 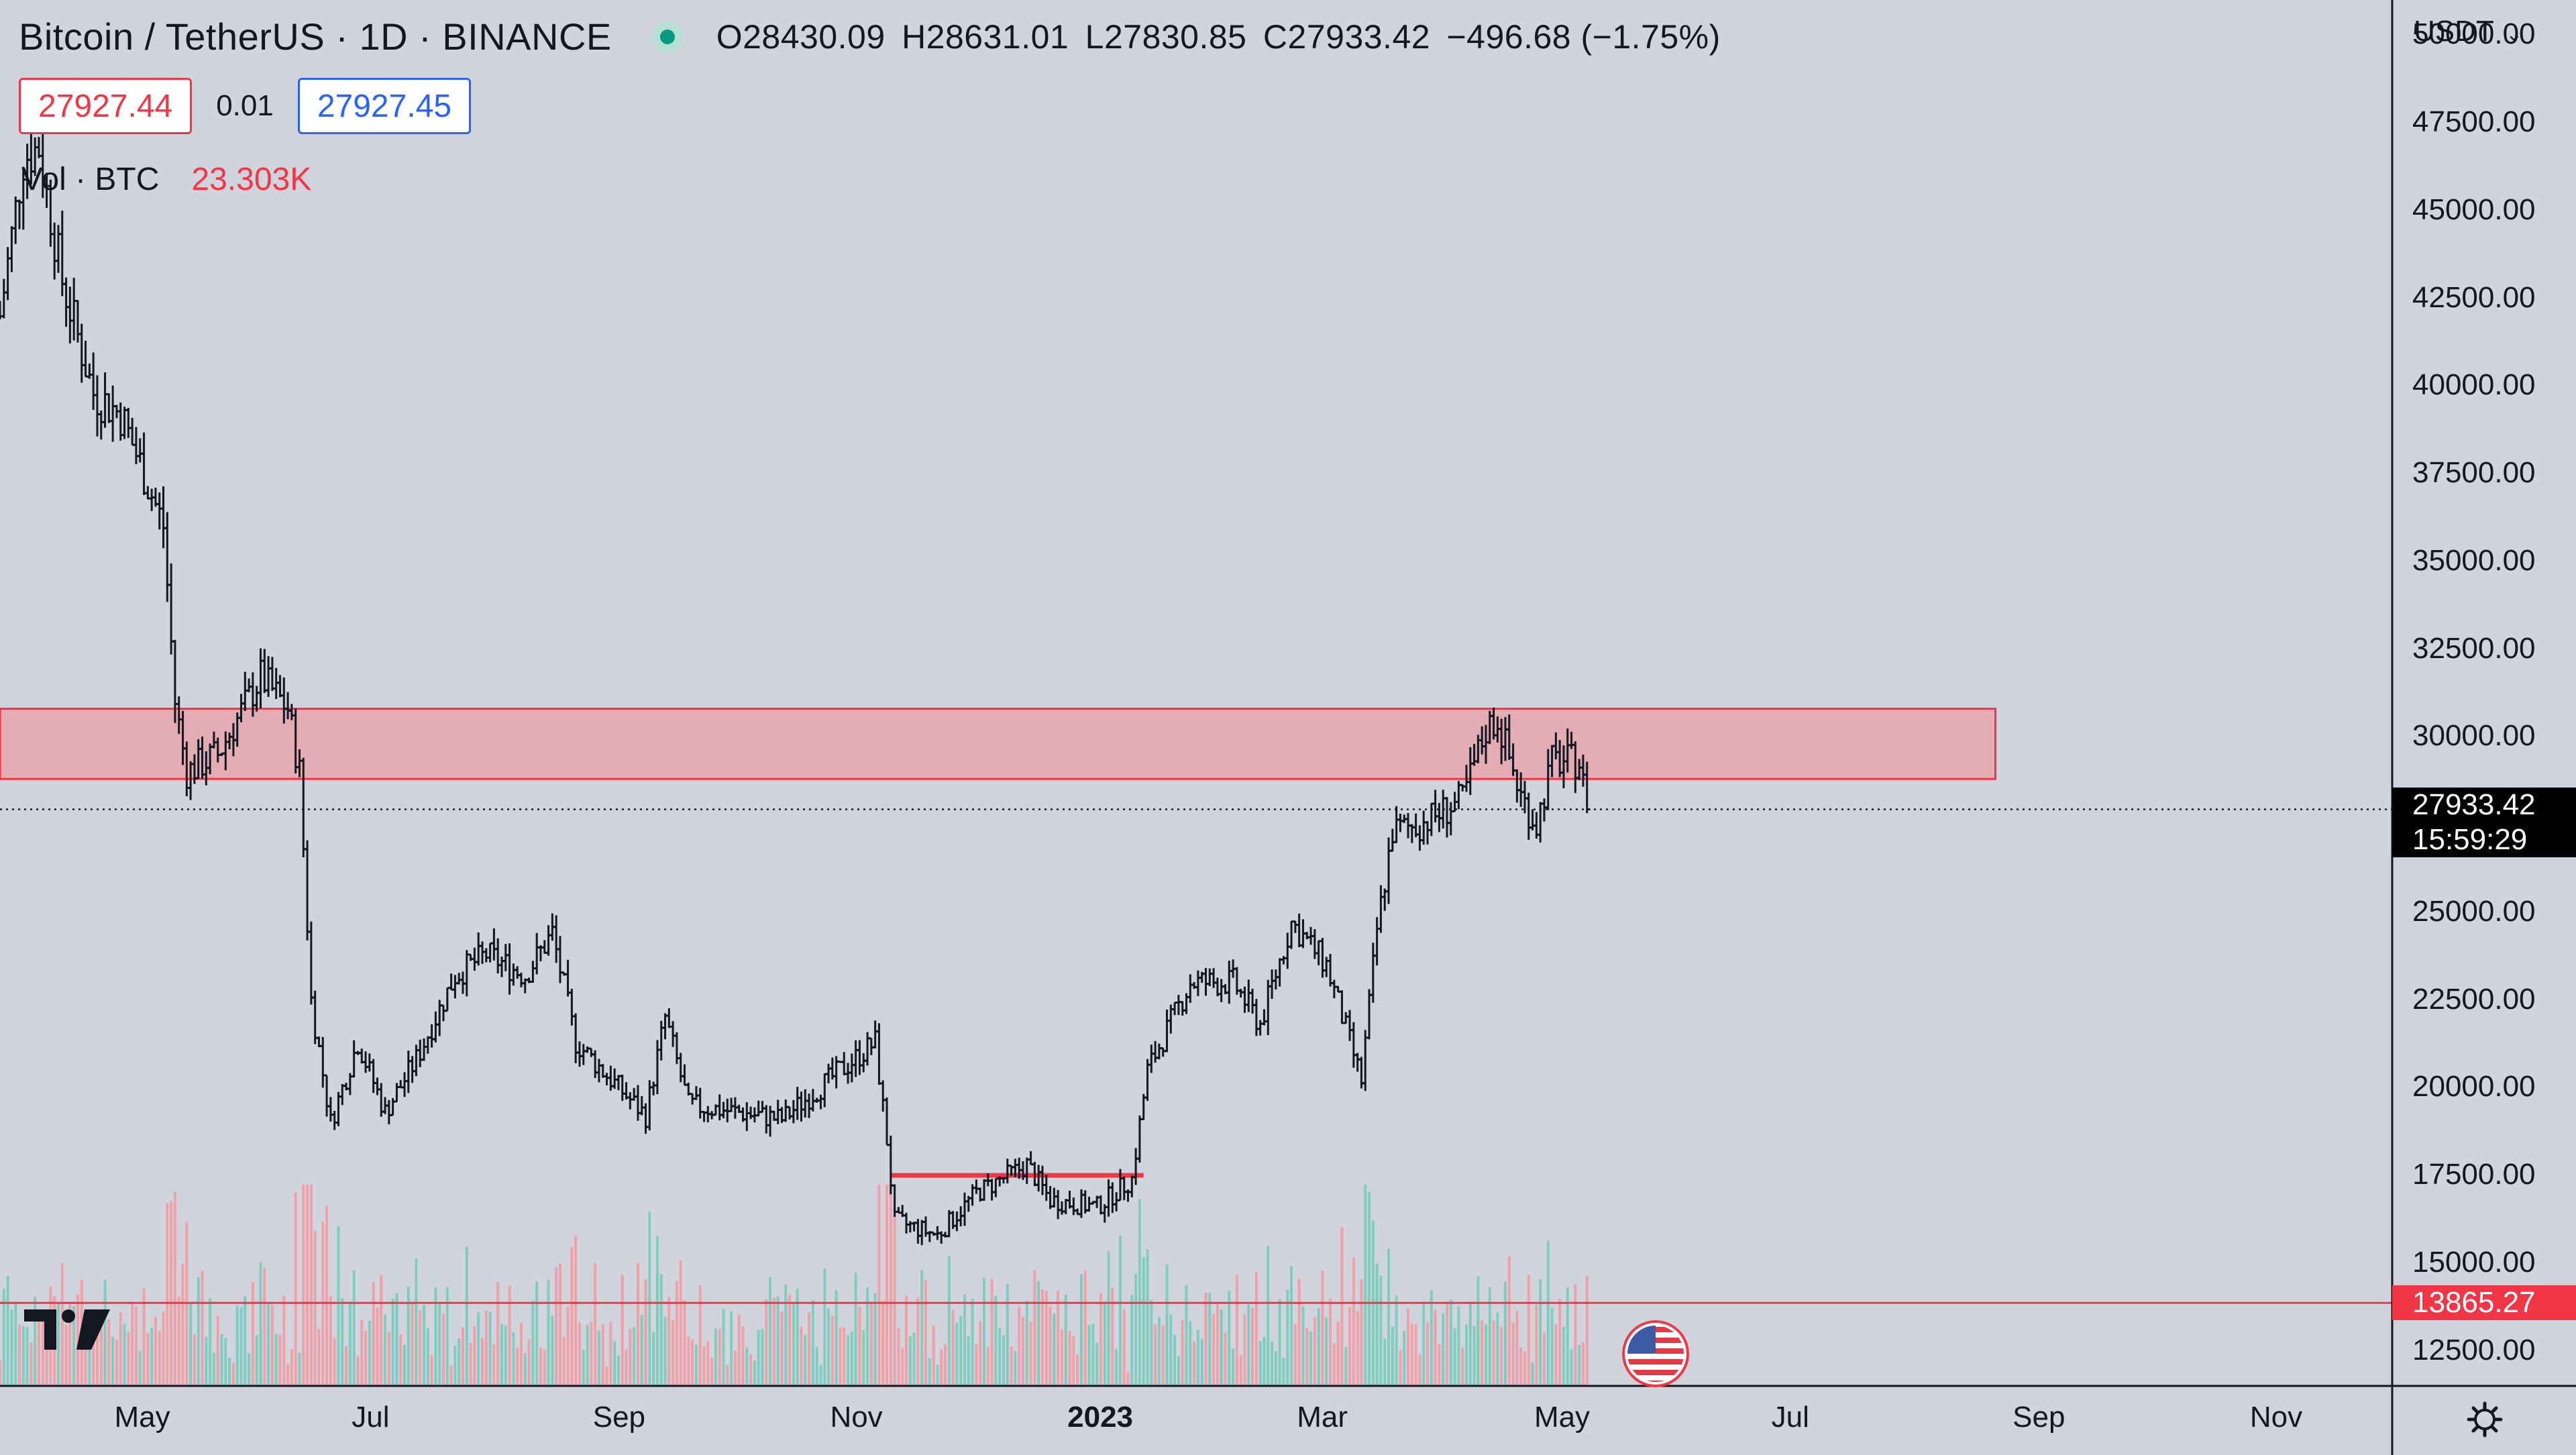 I want to click on resistance-zone, so click(x=998, y=744).